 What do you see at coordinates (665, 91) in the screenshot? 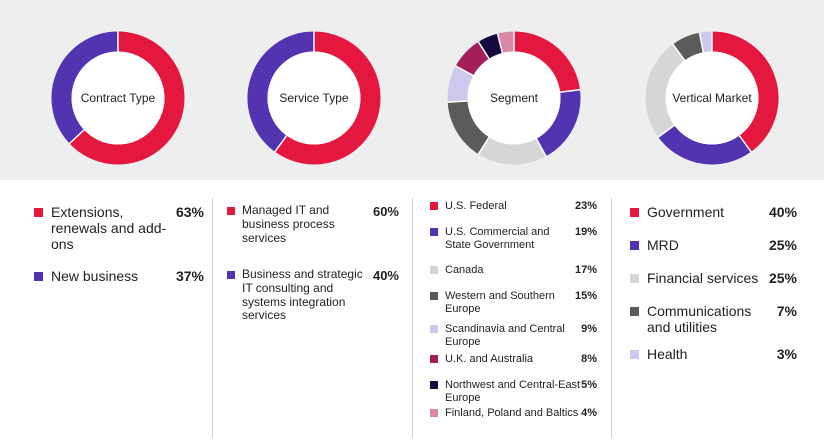
I see `slice-financial-services` at bounding box center [665, 91].